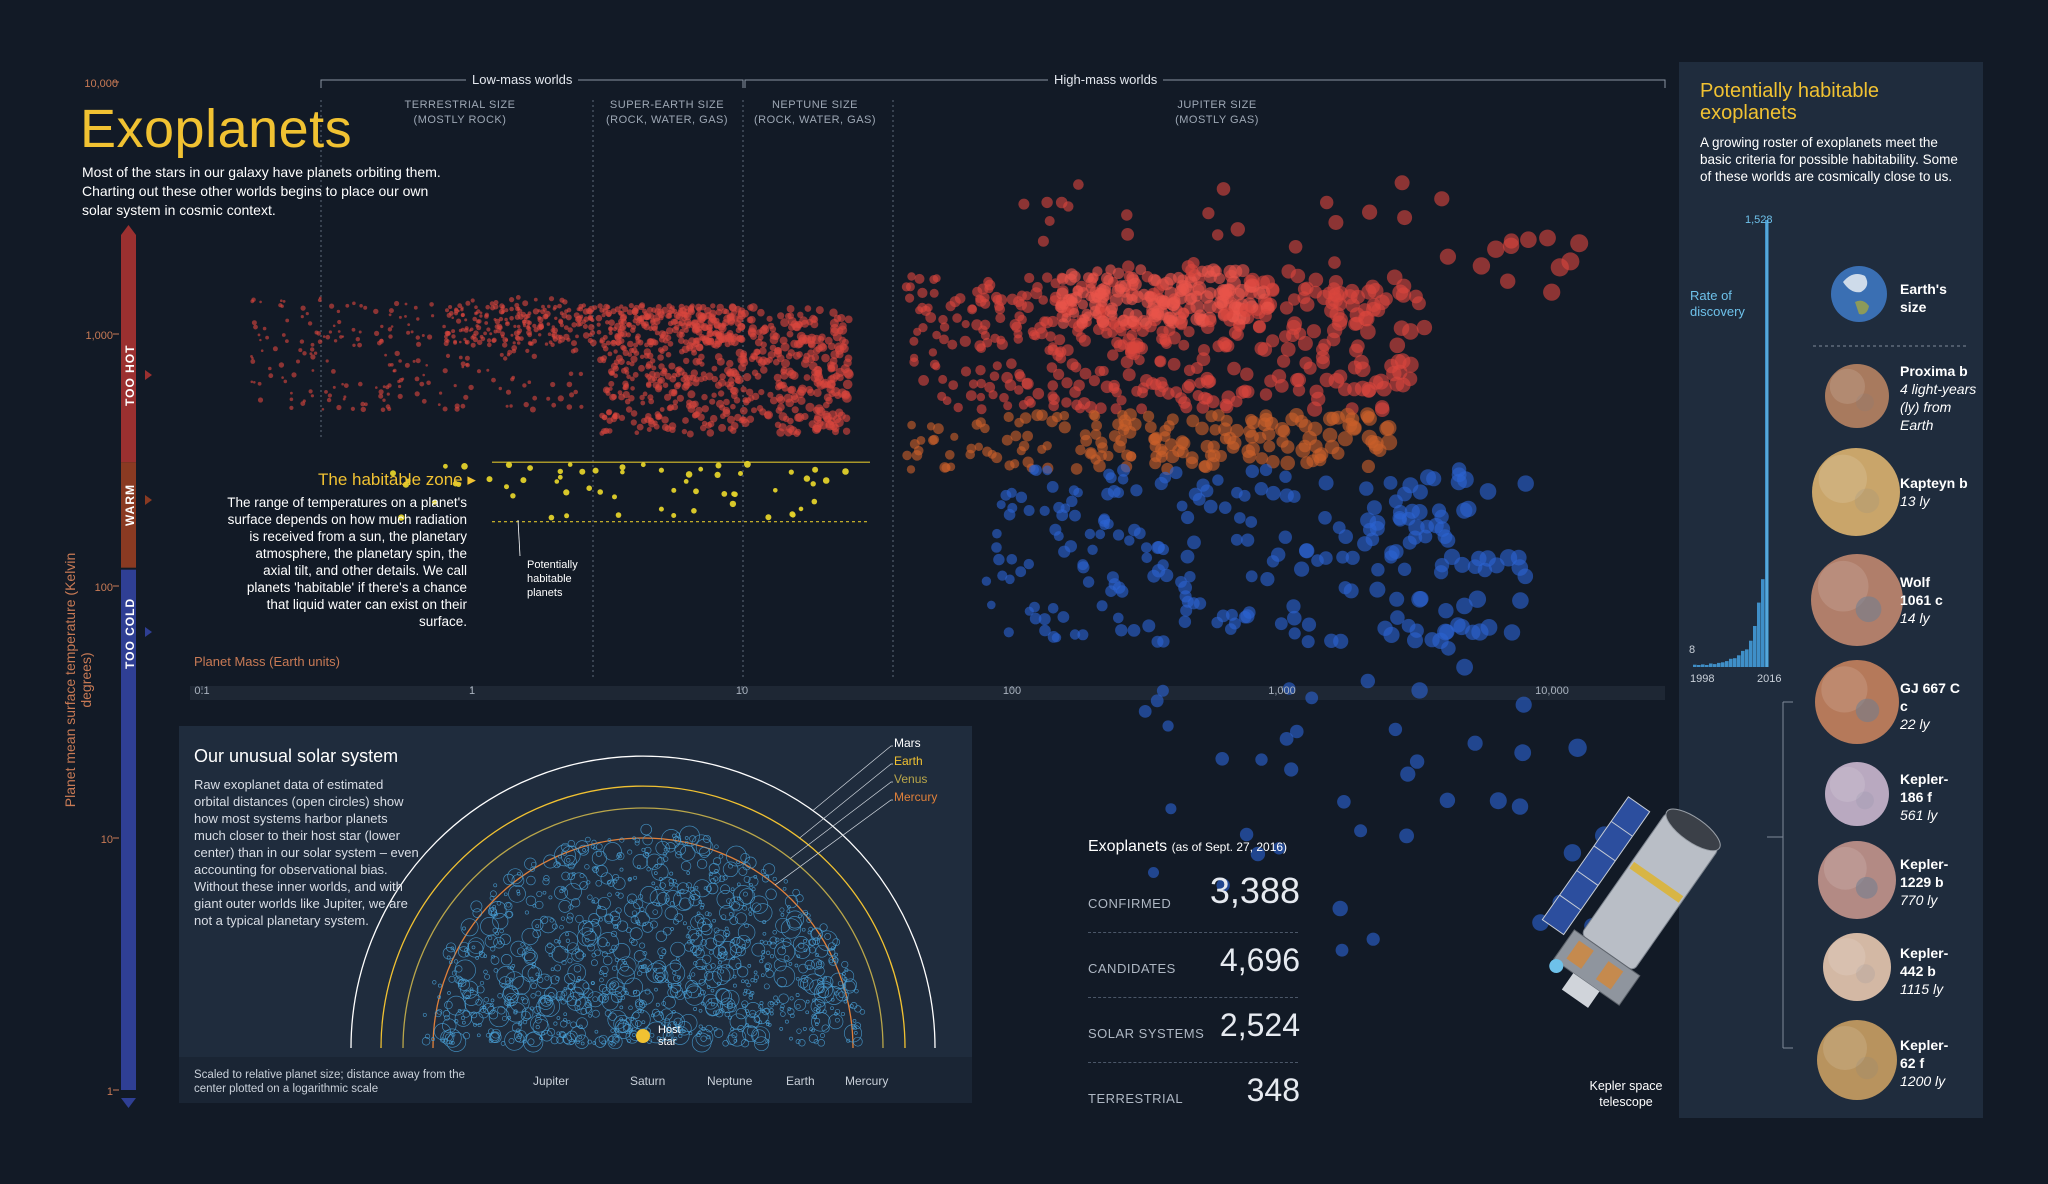 This screenshot has width=2048, height=1184. I want to click on planet-bracket, so click(1780, 875).